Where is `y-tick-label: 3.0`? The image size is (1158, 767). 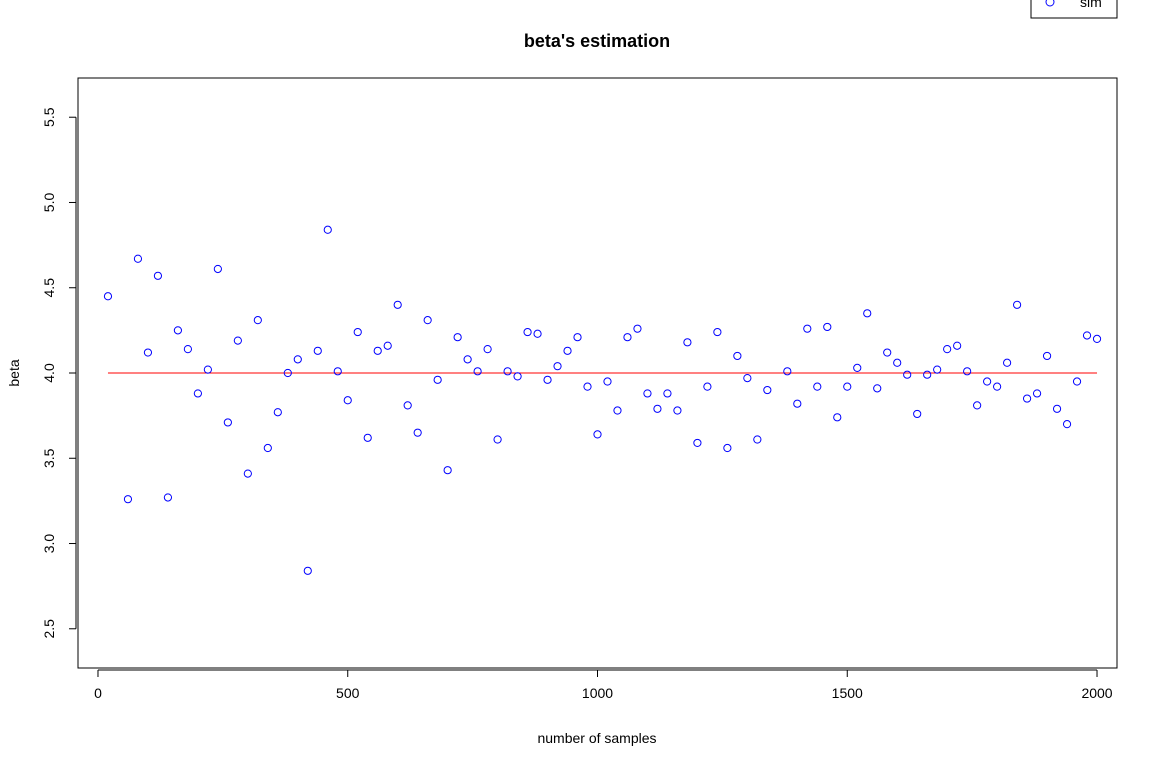
y-tick-label: 3.0 is located at coordinates (49, 544).